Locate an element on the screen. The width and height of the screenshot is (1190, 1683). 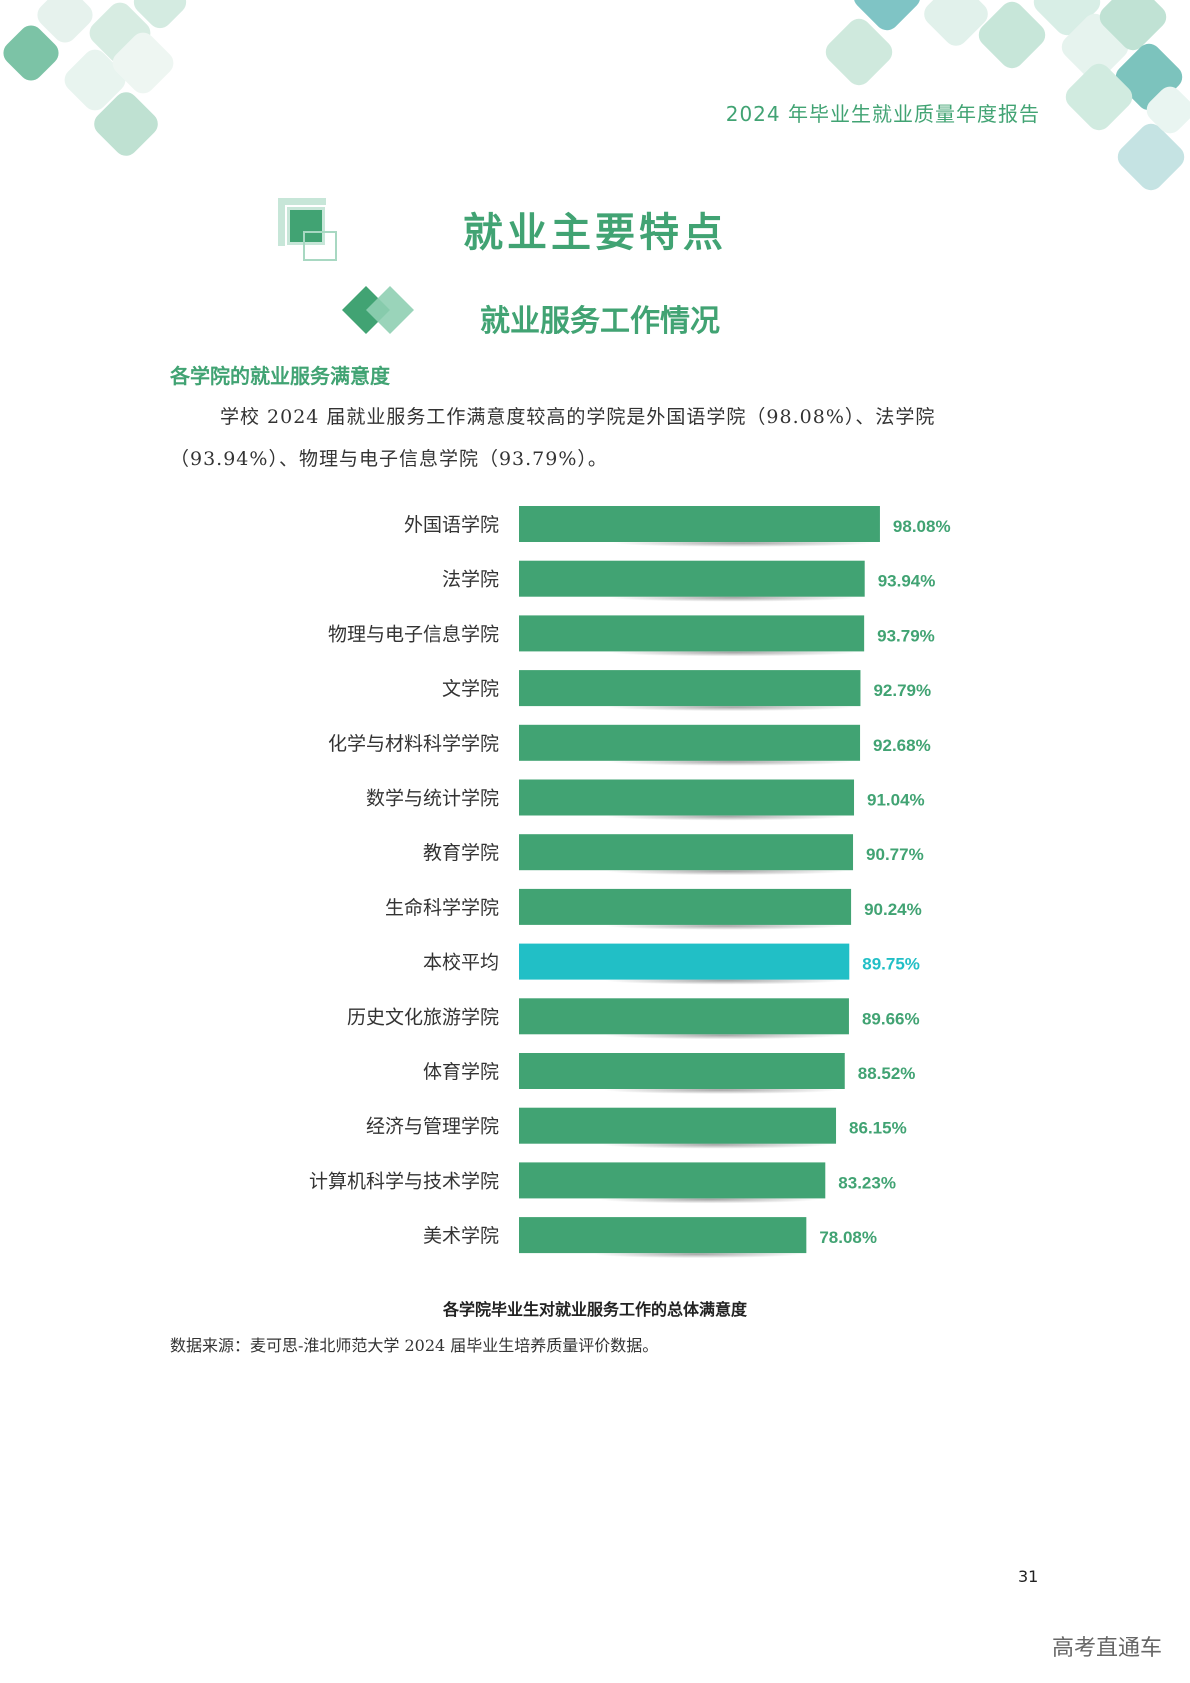
category-label: 美术学院 is located at coordinates (461, 1236).